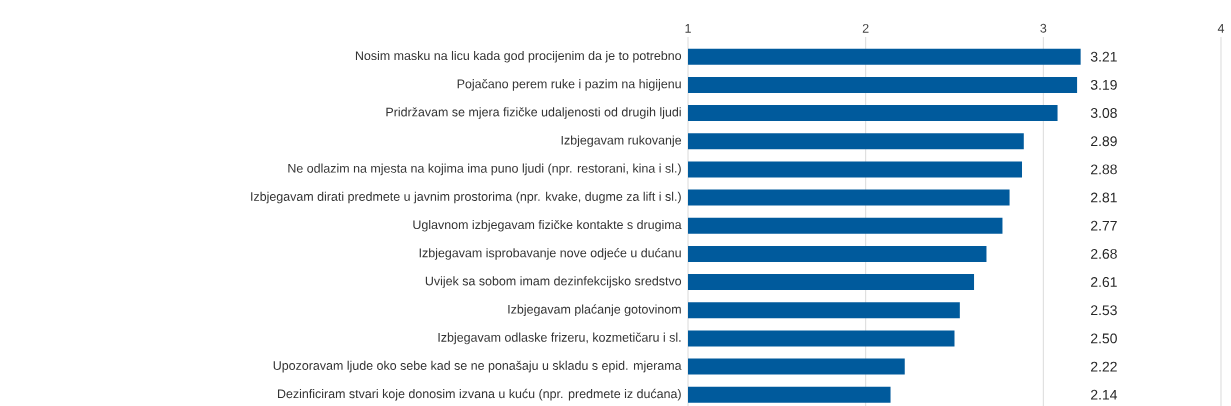  What do you see at coordinates (1104, 366) in the screenshot?
I see `data-label: 2.22` at bounding box center [1104, 366].